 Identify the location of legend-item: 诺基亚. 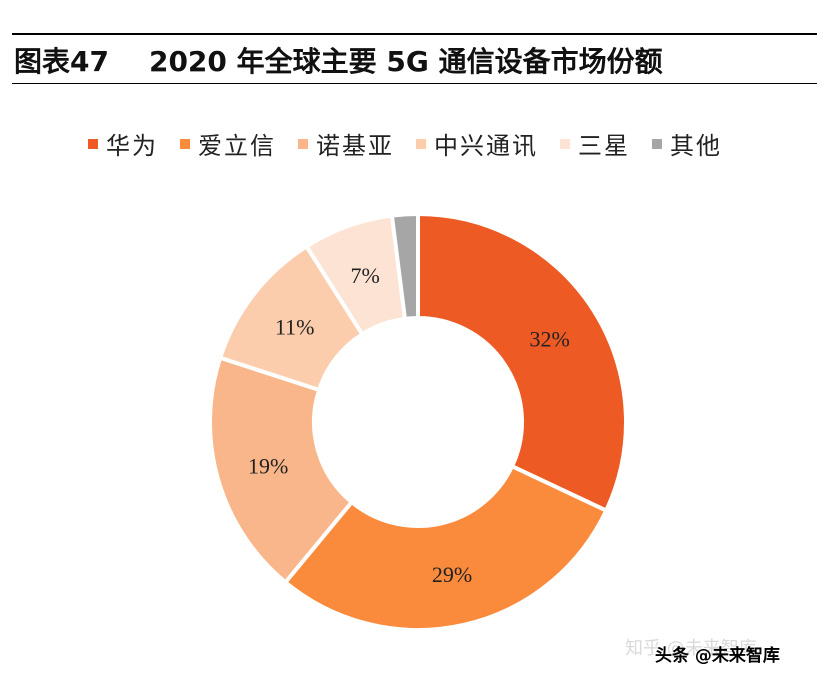
(346, 143).